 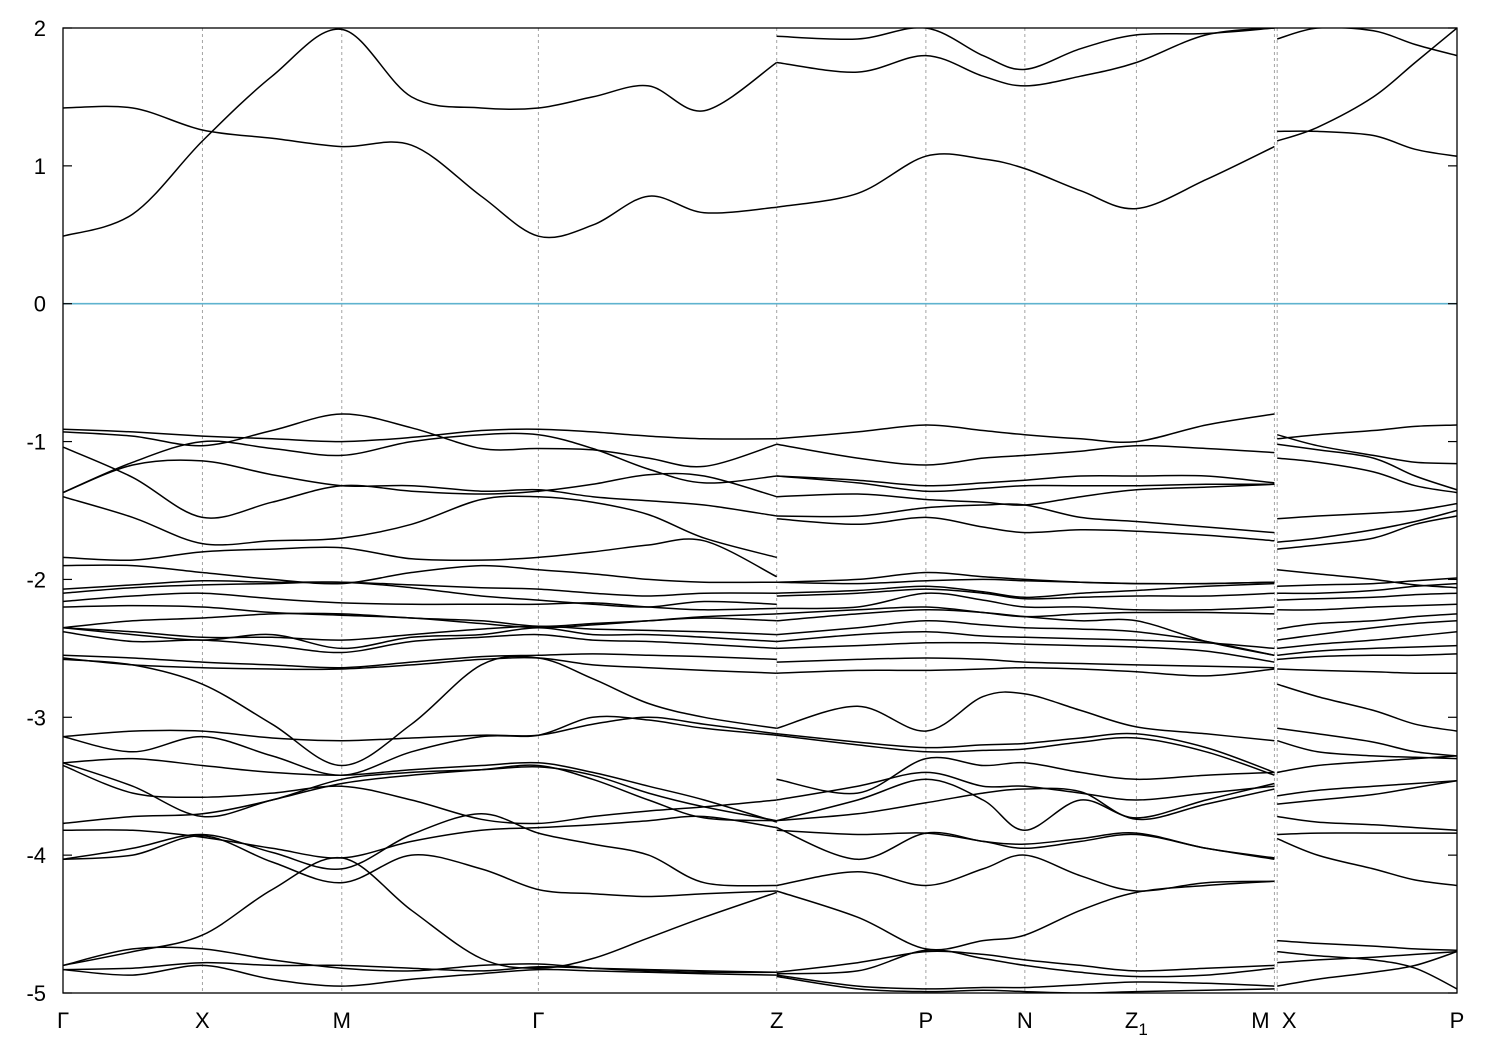 What do you see at coordinates (36, 717) in the screenshot?
I see `y-tick-label: -3` at bounding box center [36, 717].